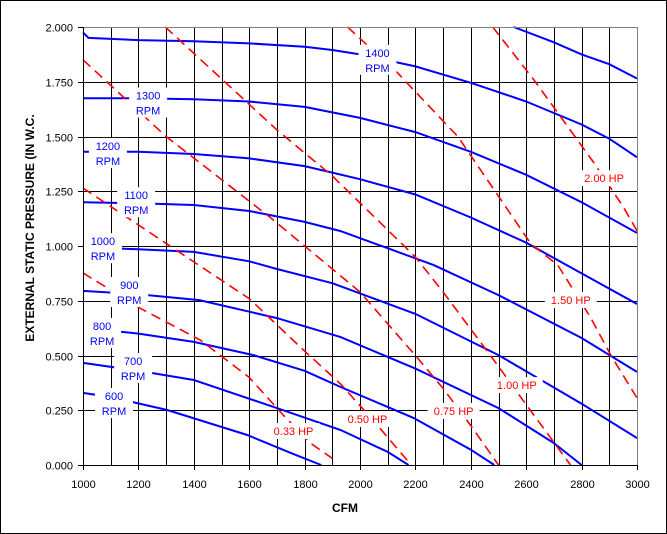 The height and width of the screenshot is (534, 667). I want to click on hp-label-text: 0.50 HP, so click(368, 420).